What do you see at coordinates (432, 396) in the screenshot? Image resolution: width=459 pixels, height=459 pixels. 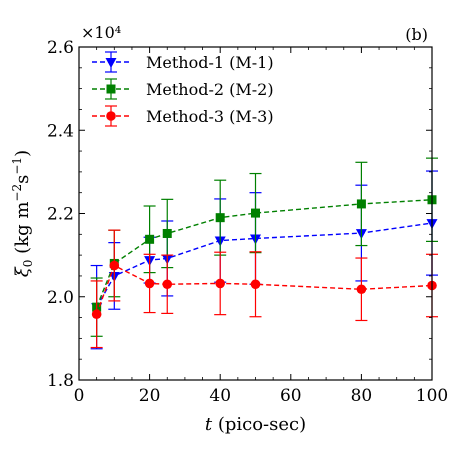 I see `x-tick-label: 100` at bounding box center [432, 396].